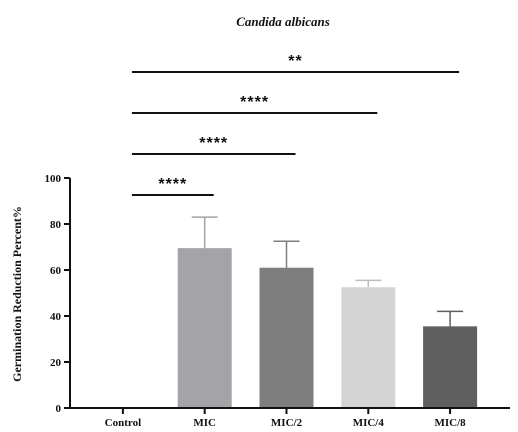 The image size is (518, 432). I want to click on x-tick-label: Control, so click(123, 423).